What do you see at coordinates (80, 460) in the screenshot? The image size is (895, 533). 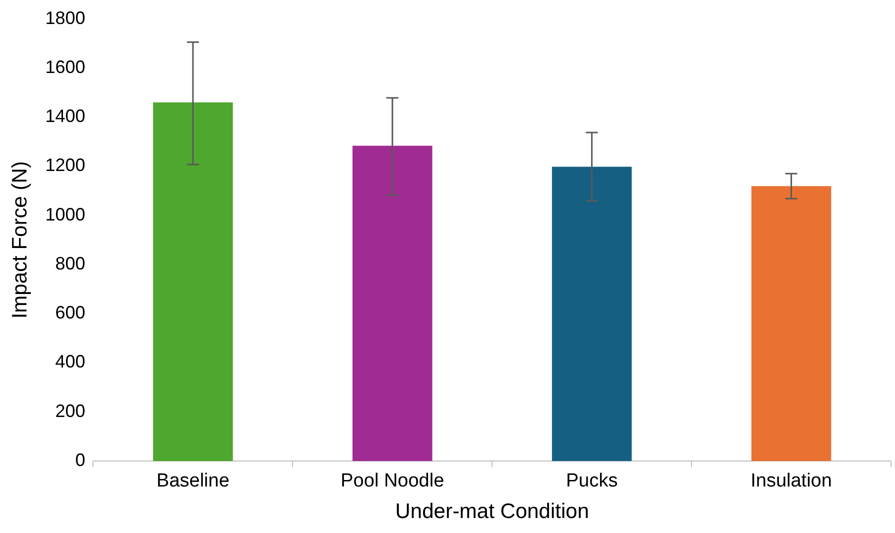 I see `y-tick-label: 0` at bounding box center [80, 460].